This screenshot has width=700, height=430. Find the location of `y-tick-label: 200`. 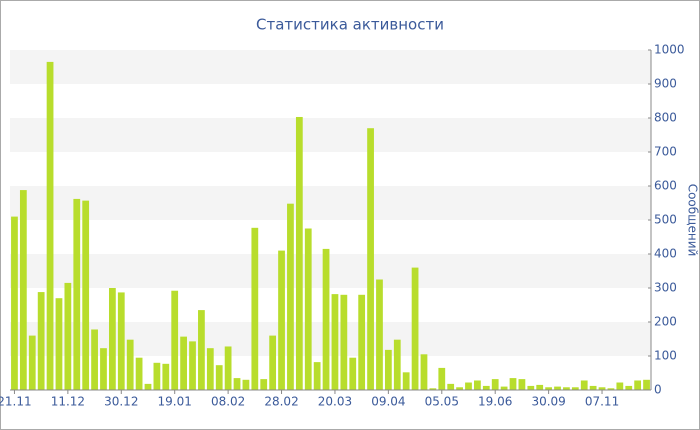

y-tick-label: 200 is located at coordinates (665, 322).